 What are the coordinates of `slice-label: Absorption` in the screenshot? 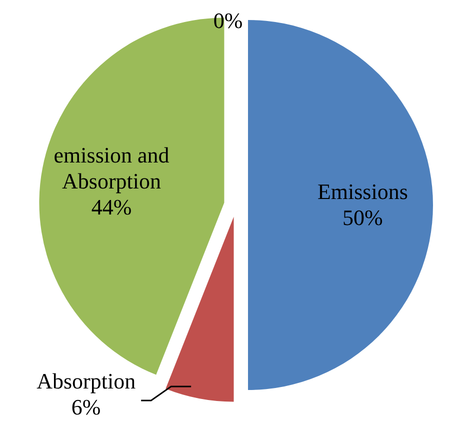 It's located at (86, 381).